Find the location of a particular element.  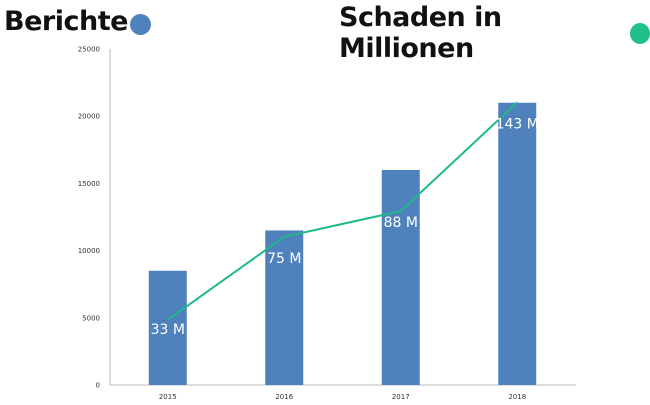

x-tick-label: 2015 is located at coordinates (168, 397).